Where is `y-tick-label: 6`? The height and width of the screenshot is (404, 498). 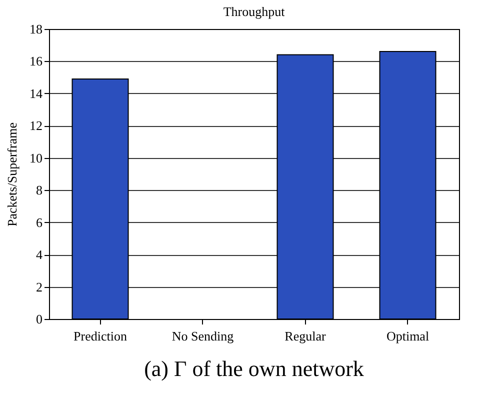 y-tick-label: 6 is located at coordinates (39, 222).